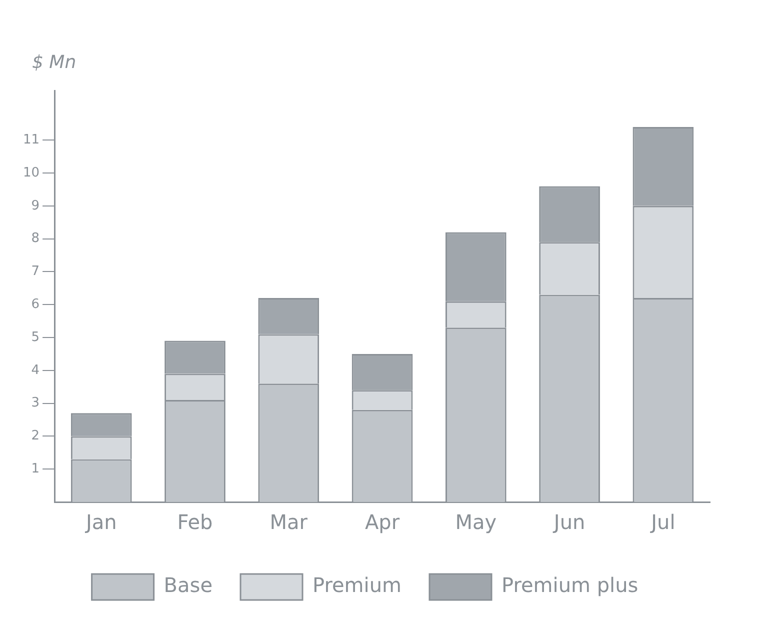 Image resolution: width=782 pixels, height=620 pixels. I want to click on legend-label: Premium, so click(357, 585).